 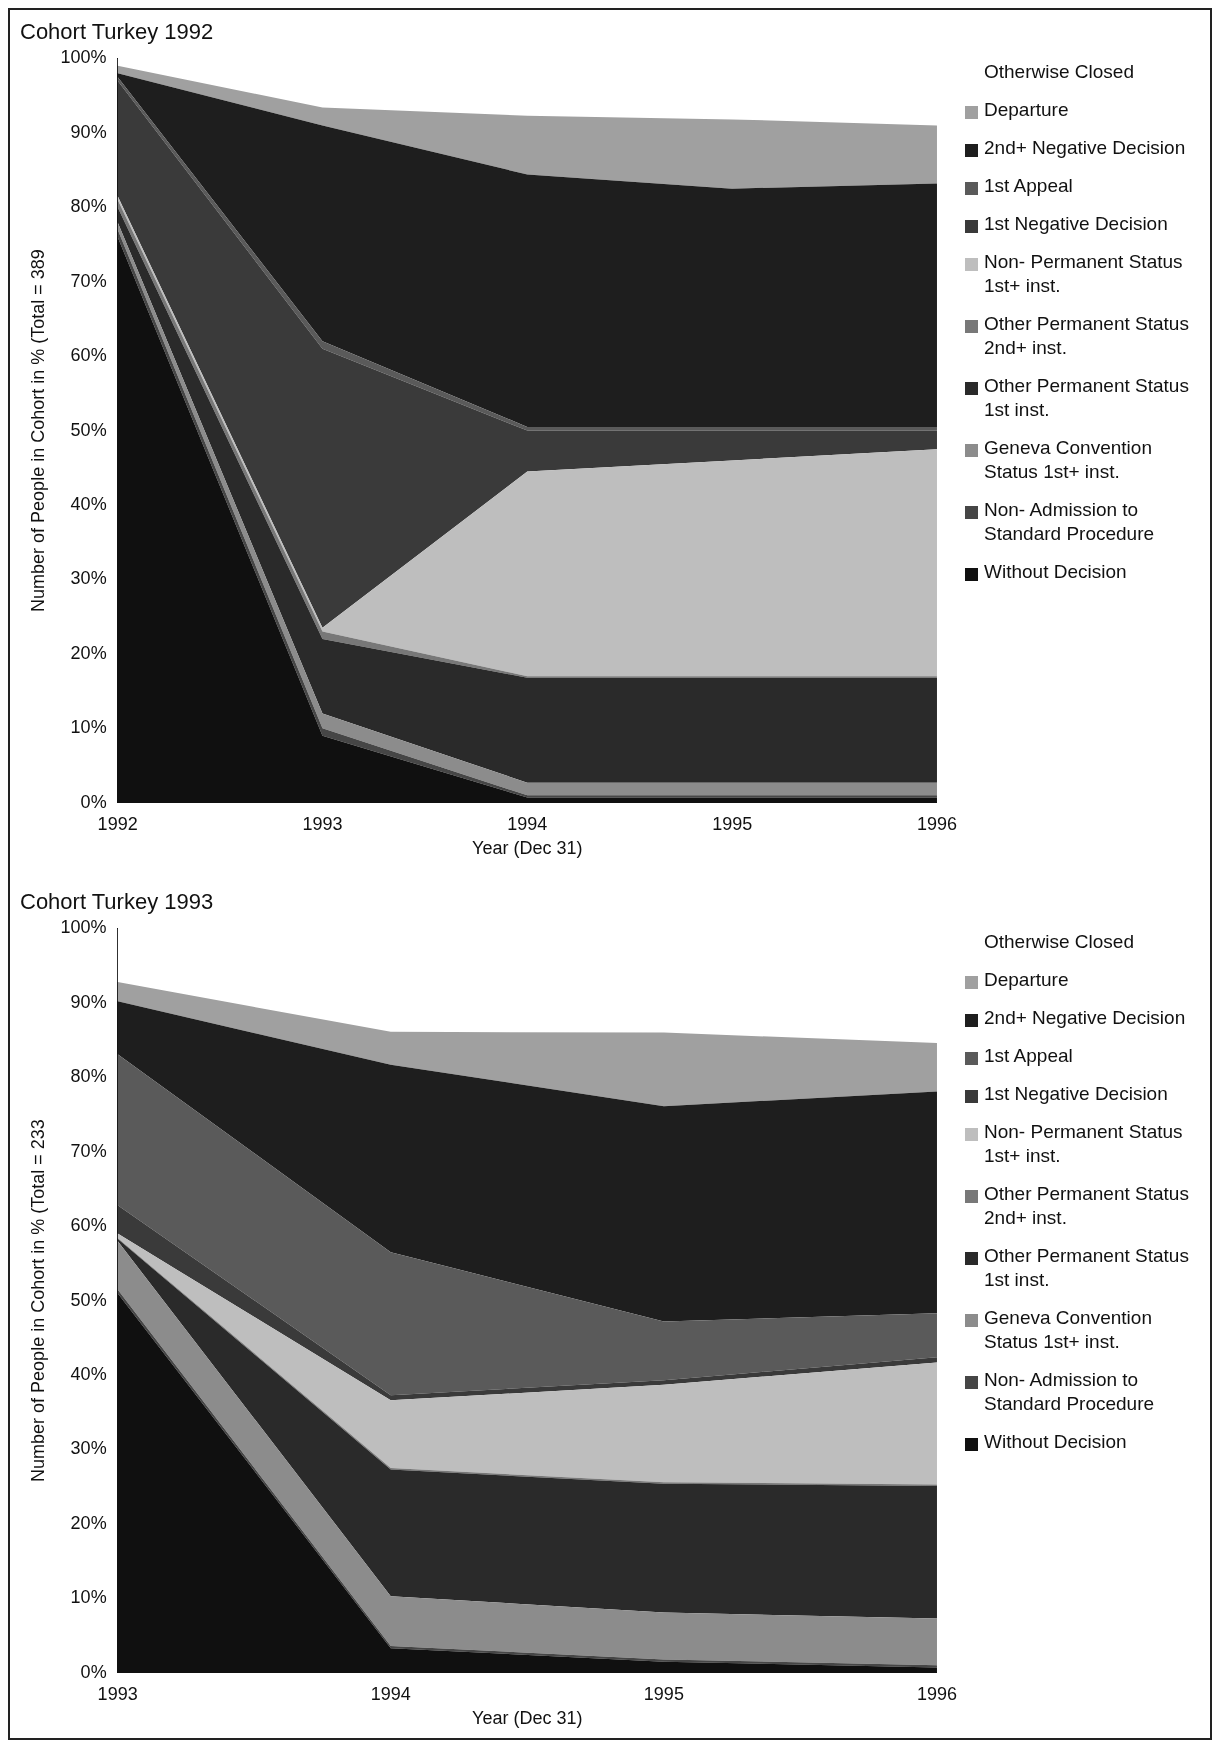 I want to click on y-axis-title: Number of People in Cohort in % (Total = 389, so click(x=37, y=430).